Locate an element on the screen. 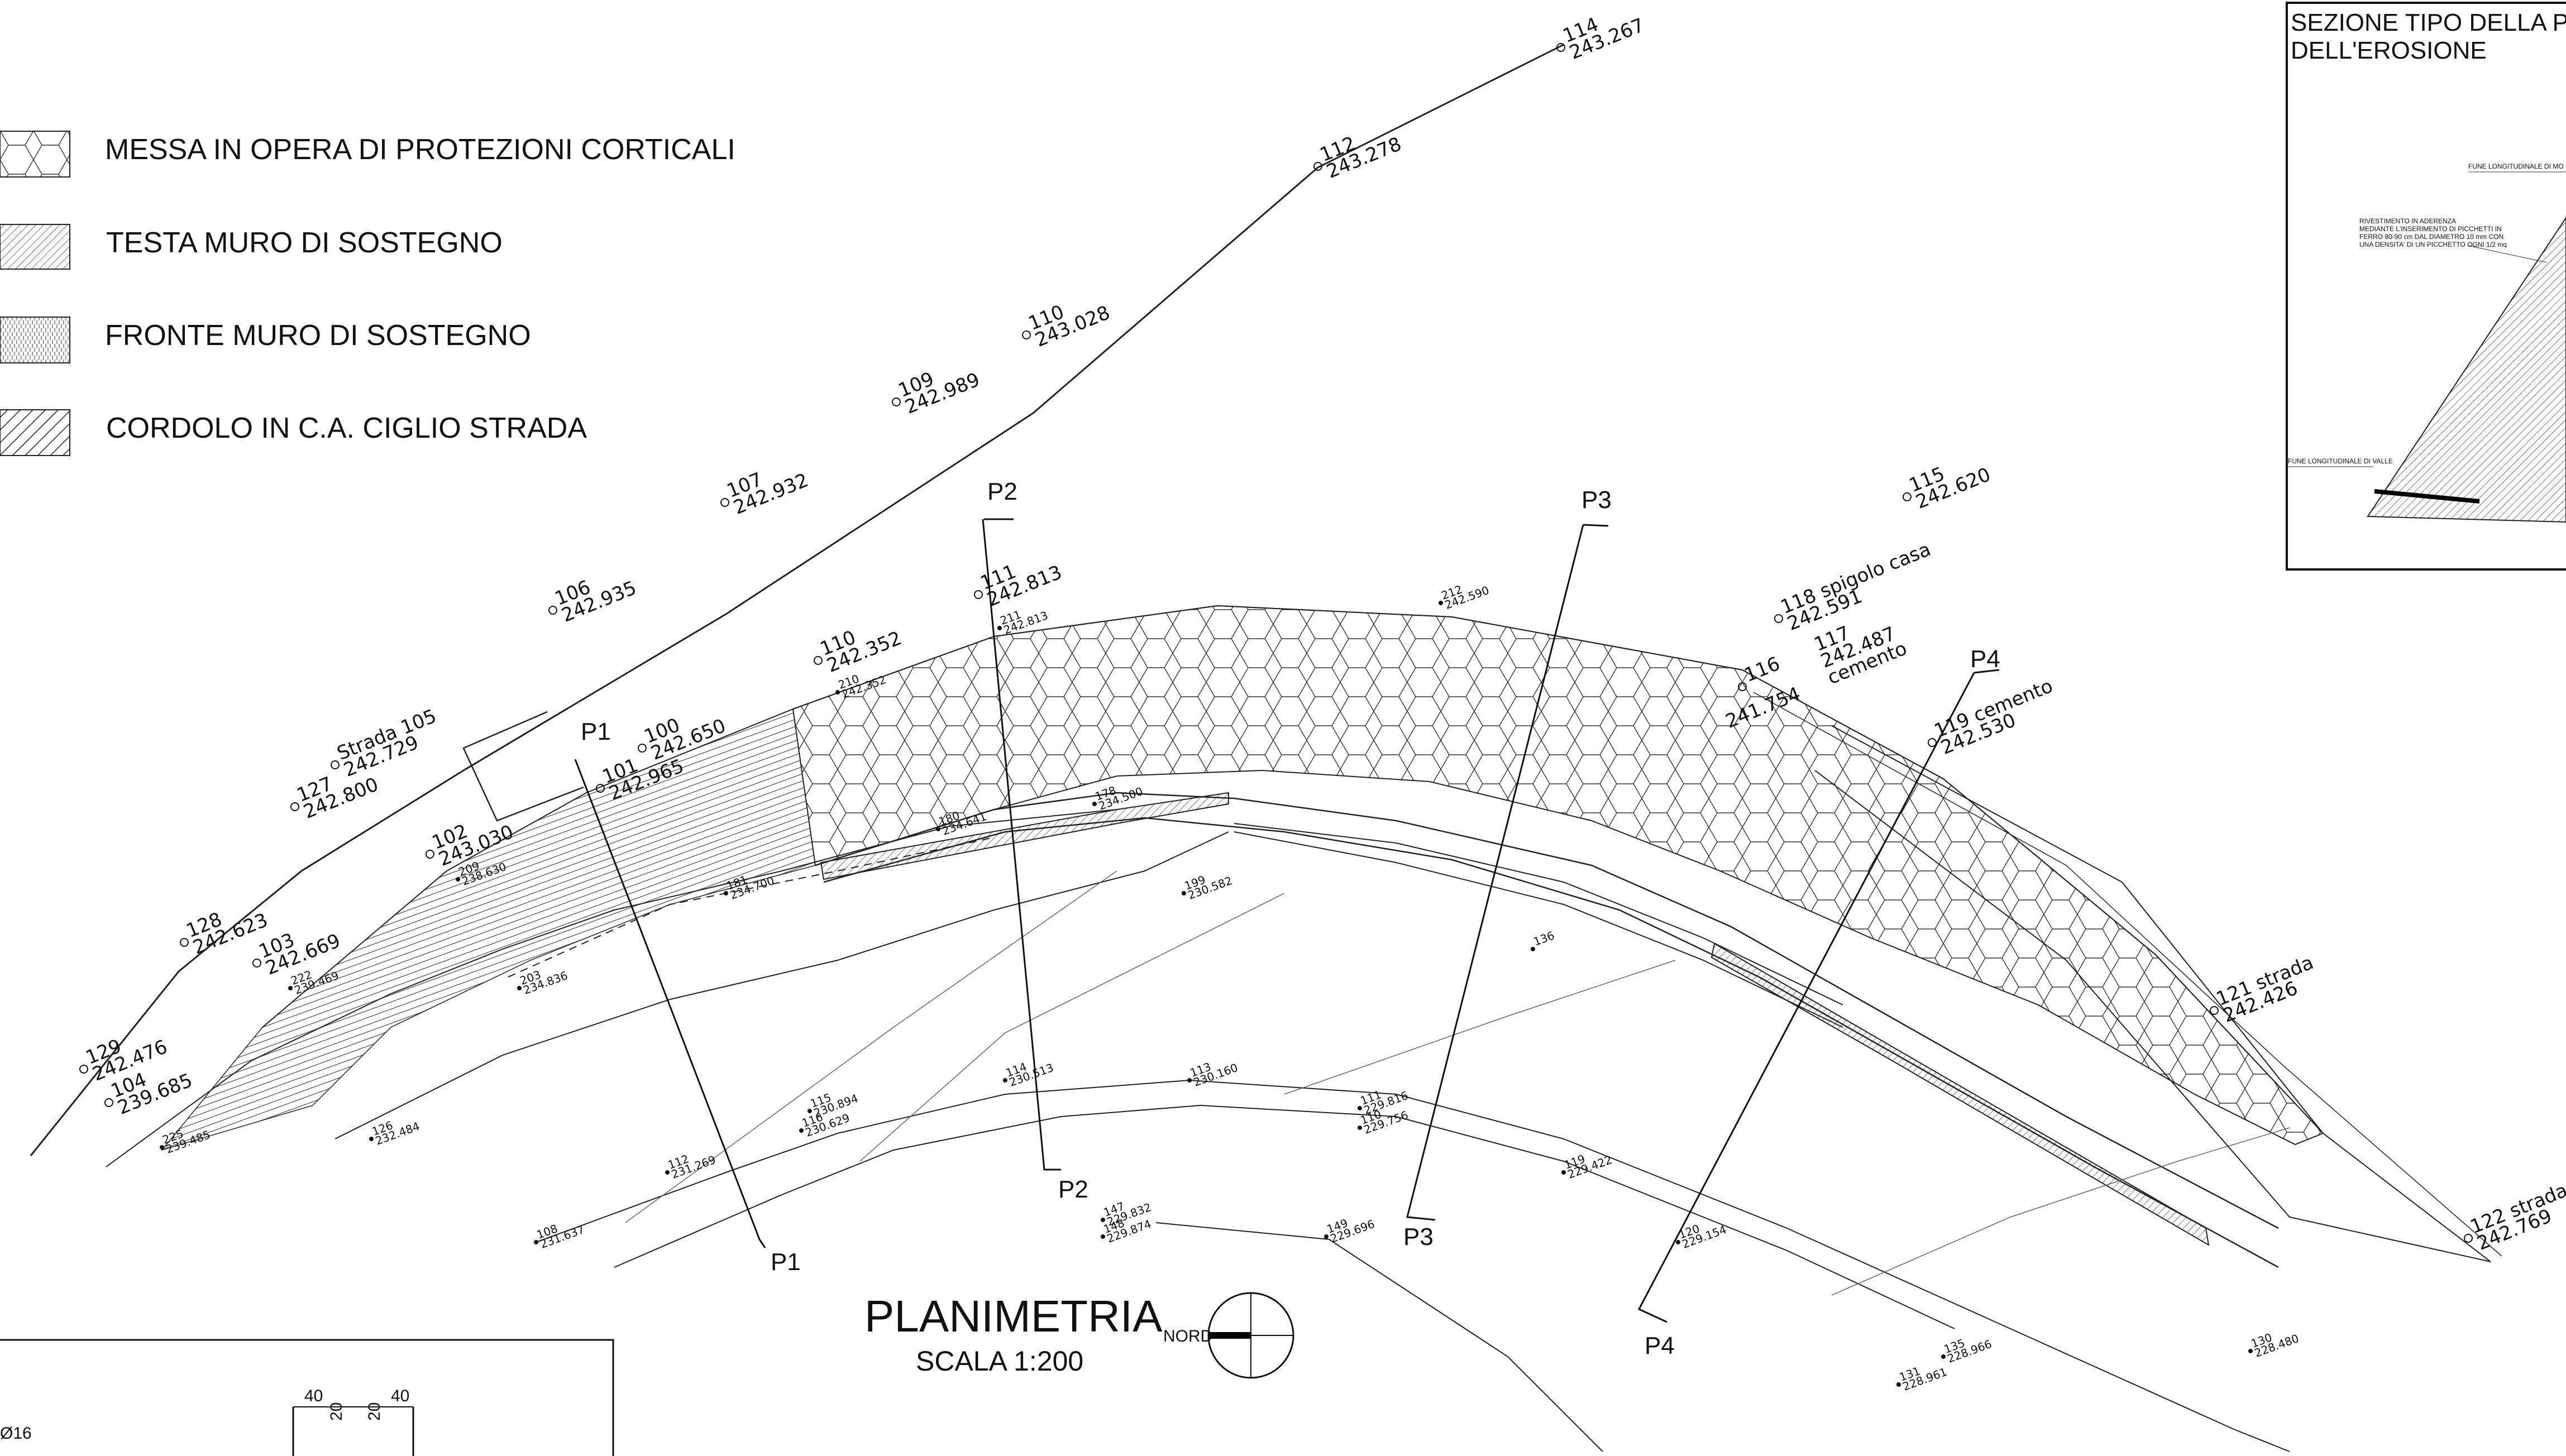 Image resolution: width=2566 pixels, height=1456 pixels. legend-label: MESSA IN OPERA DI PROTEZIONI CORTICALI is located at coordinates (420, 149).